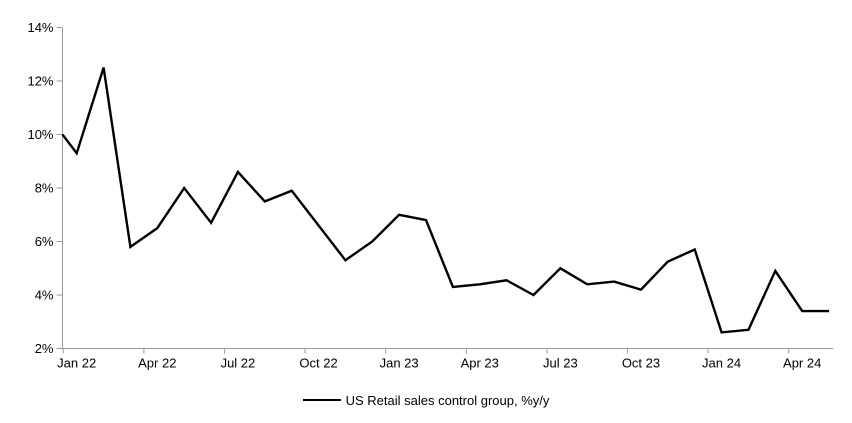 This screenshot has width=852, height=423. I want to click on x-tick-label: Jan 22, so click(76, 363).